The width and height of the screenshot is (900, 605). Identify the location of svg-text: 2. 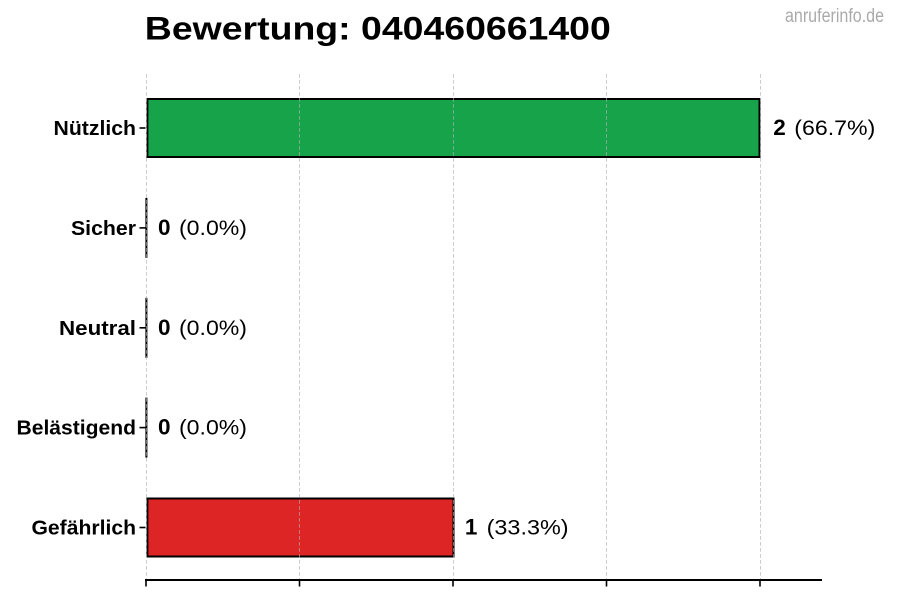
(779, 127).